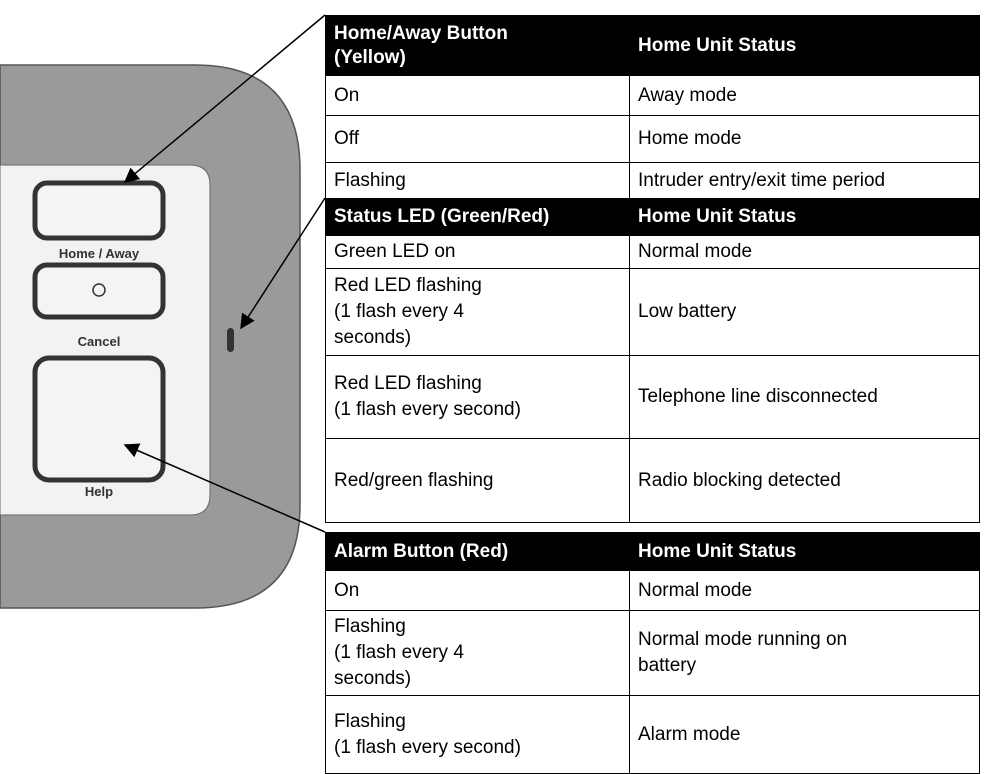 Image resolution: width=1005 pixels, height=774 pixels. What do you see at coordinates (99, 210) in the screenshot?
I see `home-away-button` at bounding box center [99, 210].